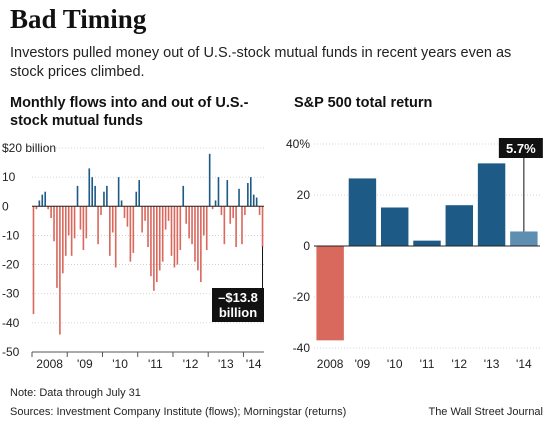 This screenshot has height=432, width=553. What do you see at coordinates (485, 412) in the screenshot?
I see `credit: The Wall Street Journal` at bounding box center [485, 412].